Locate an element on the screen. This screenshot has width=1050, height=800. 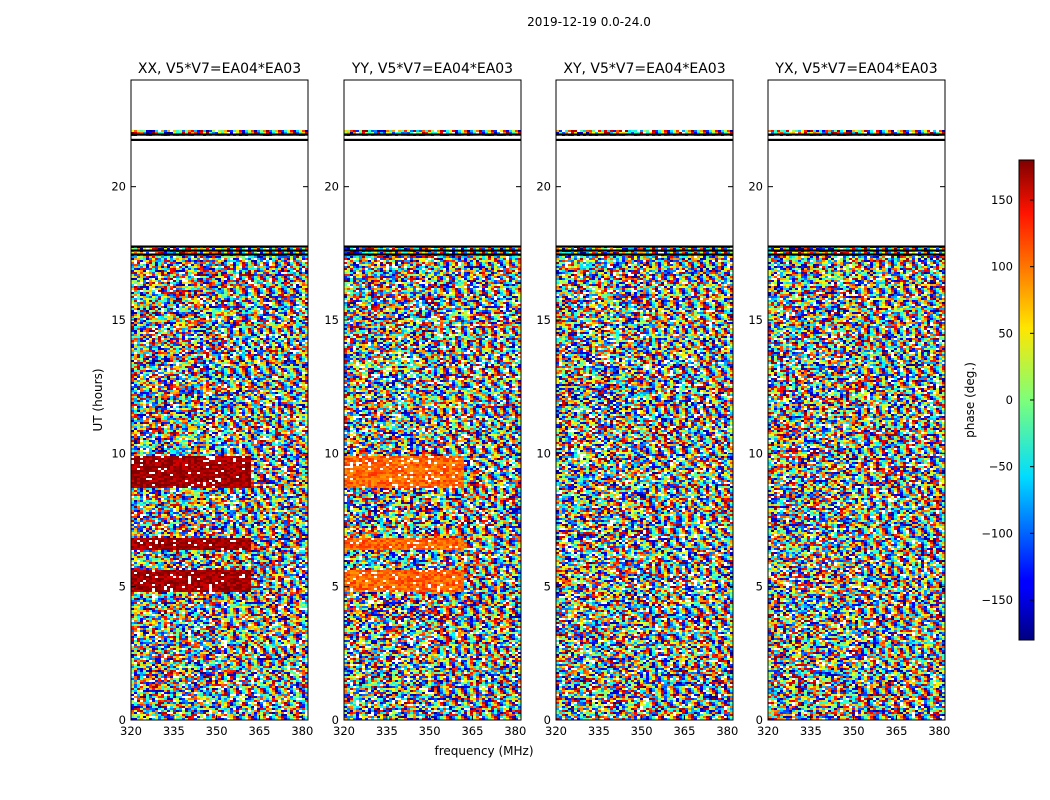
panel-title: YX, V5*V7=EA04*EA03 is located at coordinates (855, 69).